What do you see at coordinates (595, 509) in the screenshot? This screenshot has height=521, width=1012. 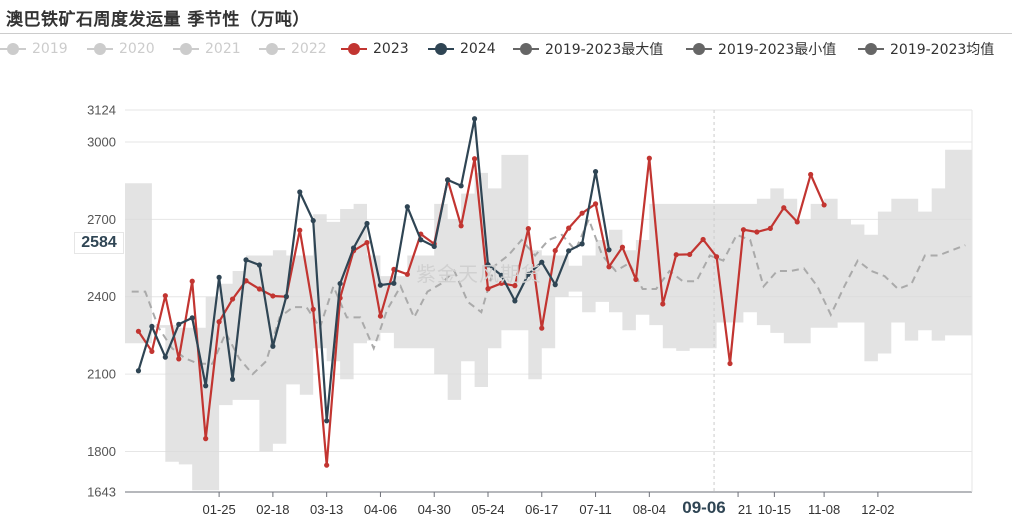 I see `x-tick-label: 07-11` at bounding box center [595, 509].